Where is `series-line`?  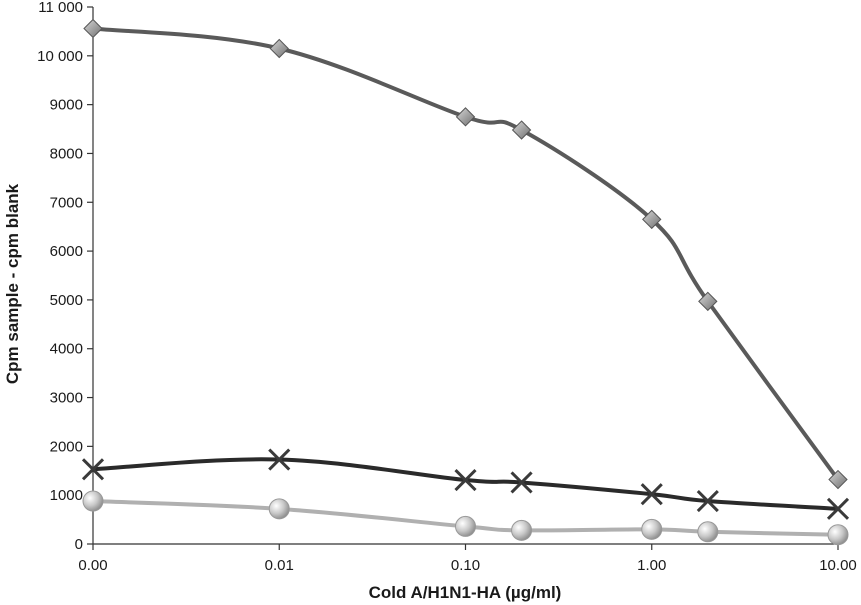 series-line is located at coordinates (465, 484).